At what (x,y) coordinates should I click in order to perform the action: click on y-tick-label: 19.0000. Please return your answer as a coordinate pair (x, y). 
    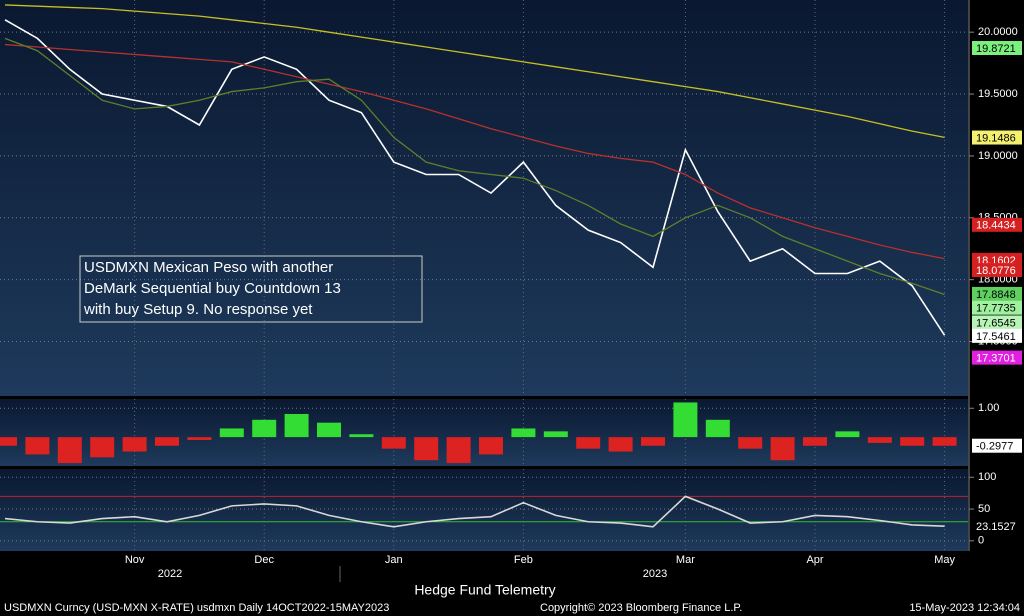
    Looking at the image, I should click on (998, 156).